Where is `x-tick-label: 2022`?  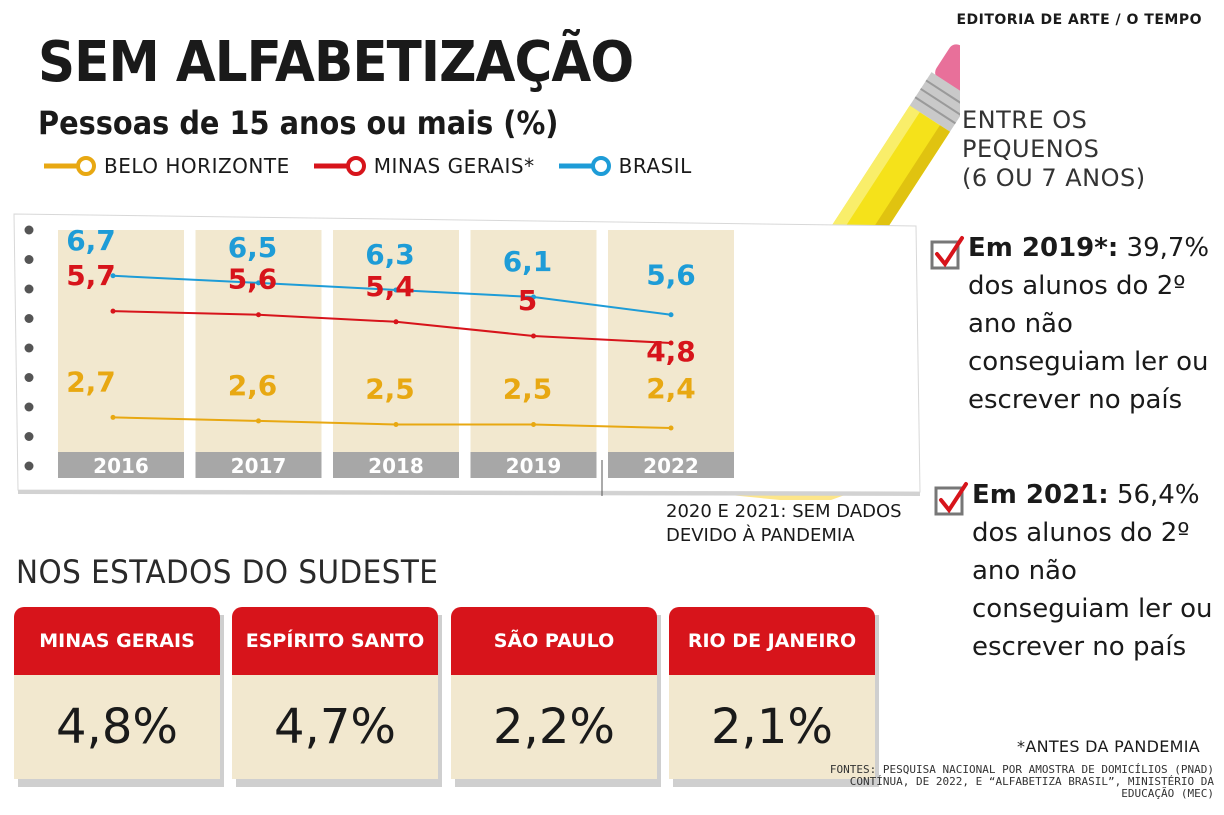
x-tick-label: 2022 is located at coordinates (671, 466).